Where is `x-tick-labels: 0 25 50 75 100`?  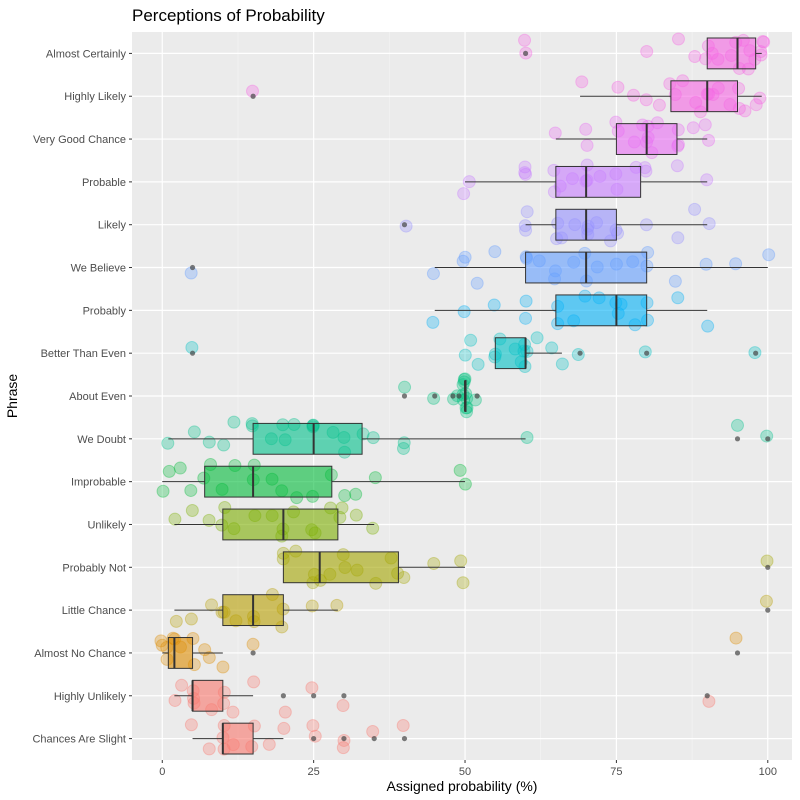
x-tick-labels: 0 25 50 75 100 is located at coordinates (468, 769).